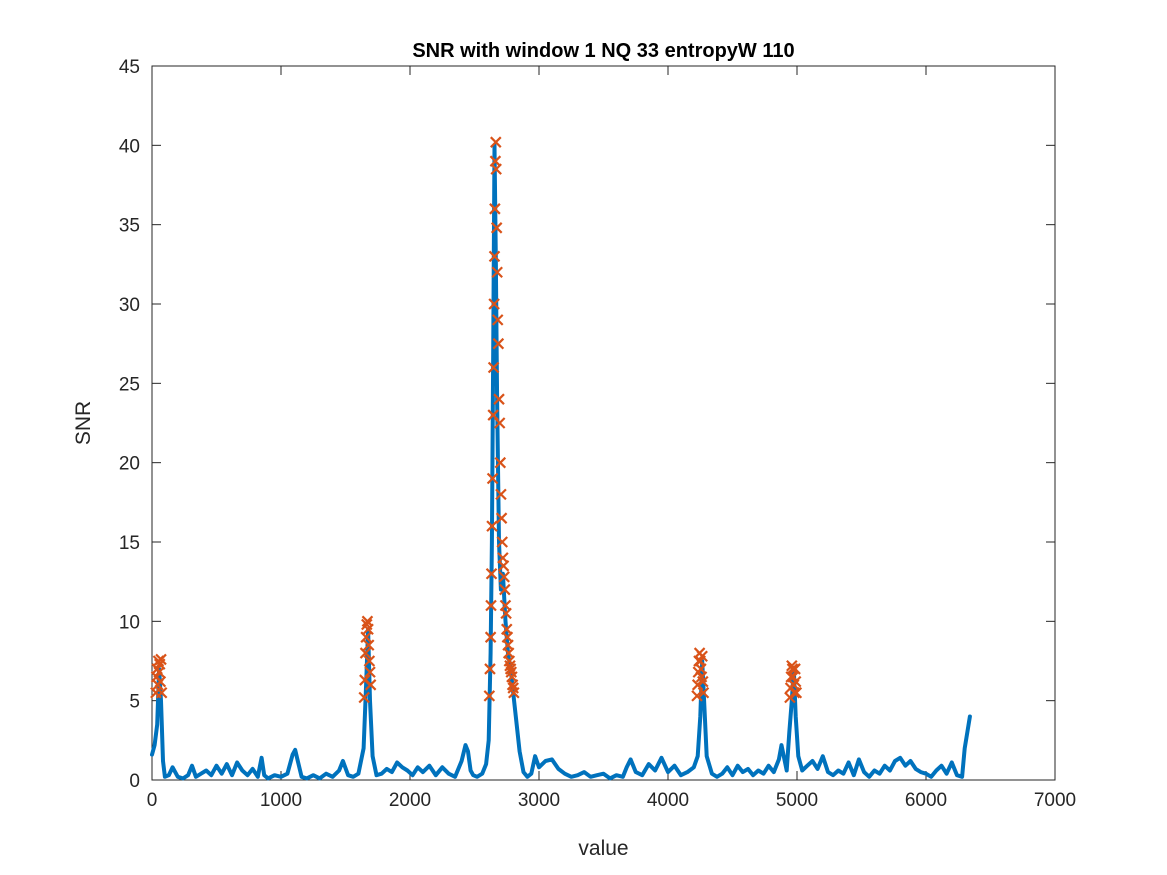 Image resolution: width=1167 pixels, height=875 pixels. What do you see at coordinates (134, 702) in the screenshot?
I see `y-tick-label: 5` at bounding box center [134, 702].